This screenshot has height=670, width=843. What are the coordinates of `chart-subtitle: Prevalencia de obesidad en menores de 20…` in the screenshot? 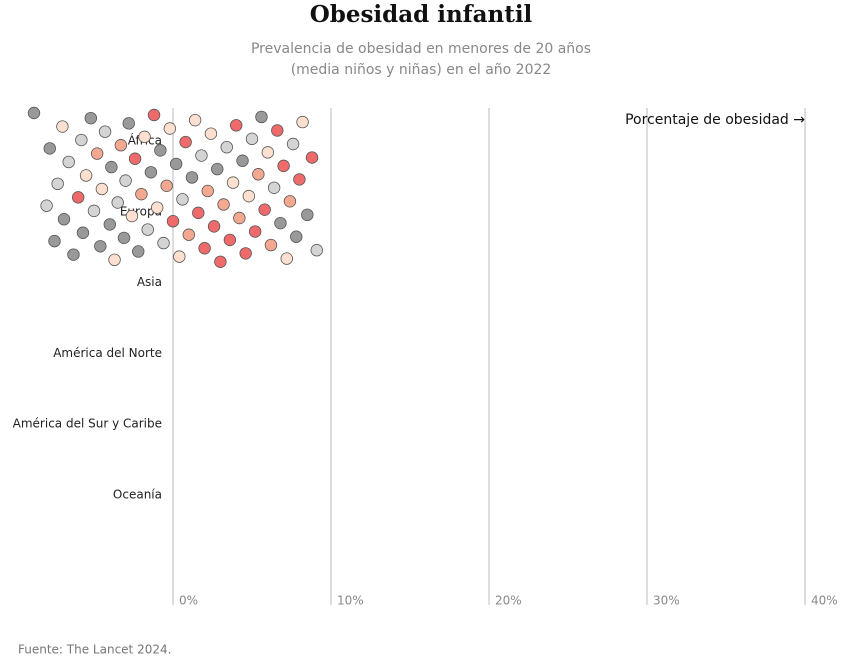 It's located at (421, 49).